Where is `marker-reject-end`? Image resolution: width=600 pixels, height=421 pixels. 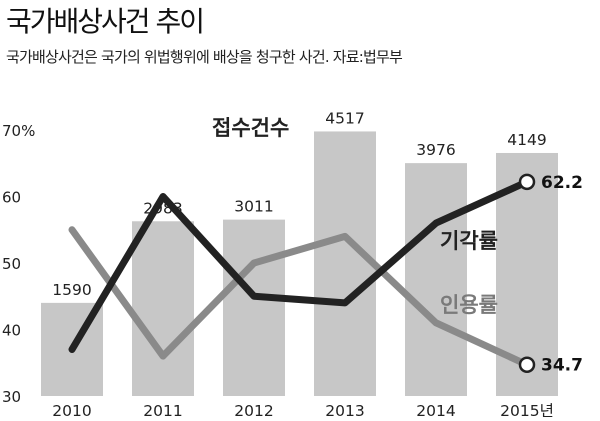
marker-reject-end is located at coordinates (527, 182).